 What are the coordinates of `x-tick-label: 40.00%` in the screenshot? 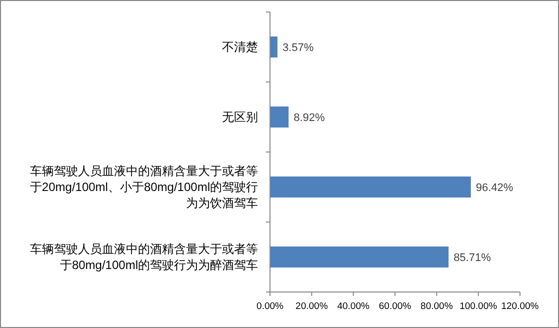 It's located at (353, 306).